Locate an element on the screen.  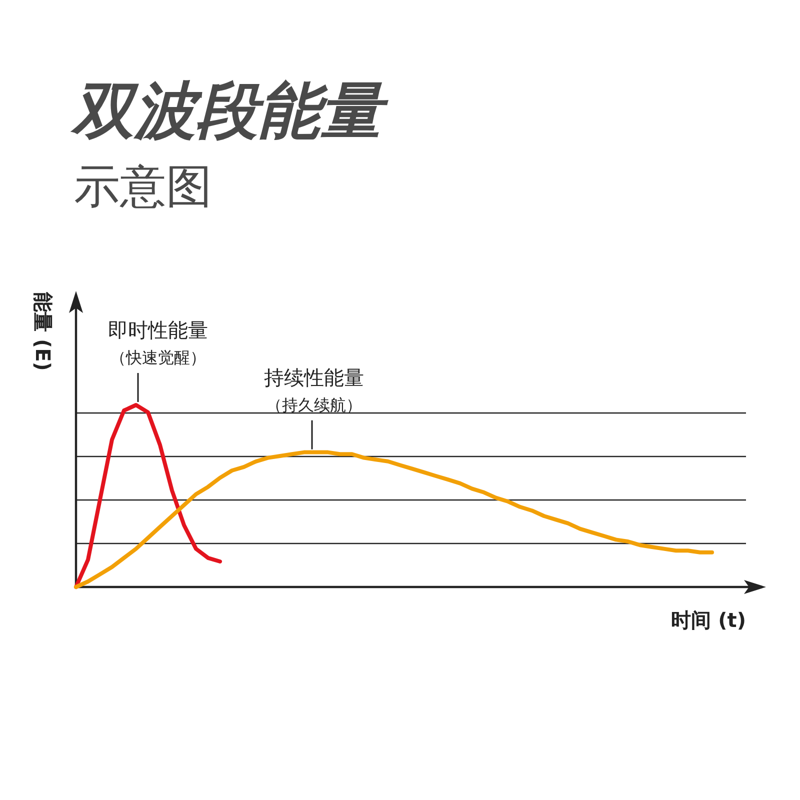
annotation: （持久续航） is located at coordinates (314, 404).